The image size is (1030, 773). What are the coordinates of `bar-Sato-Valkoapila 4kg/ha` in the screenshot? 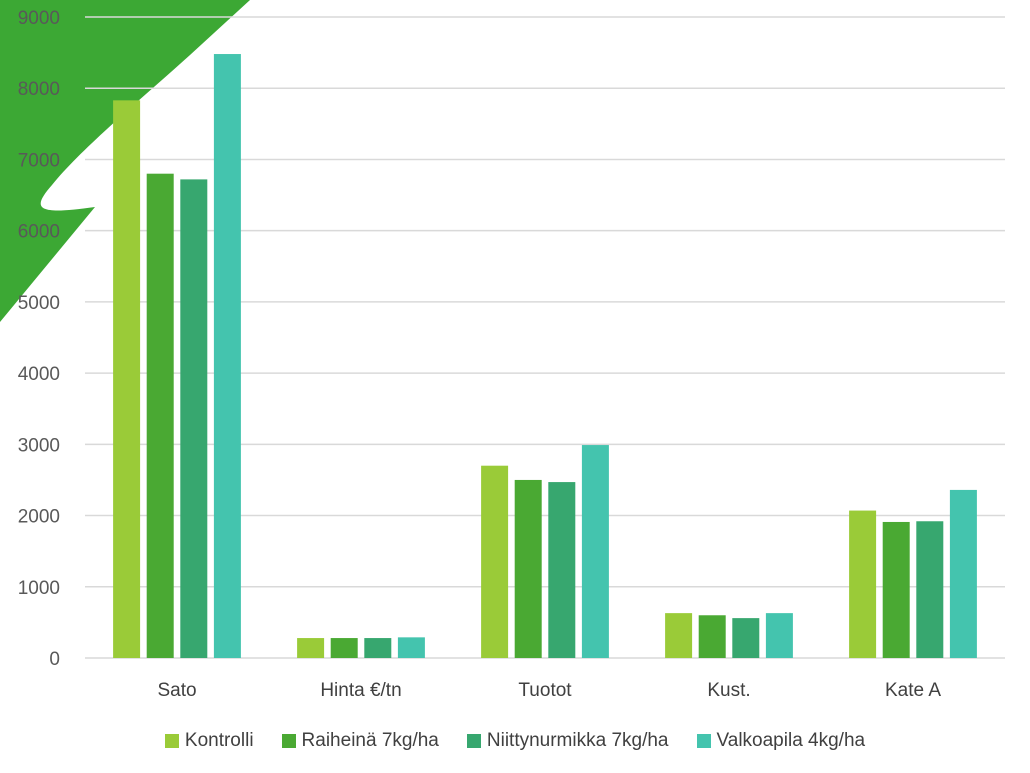 It's located at (227, 356).